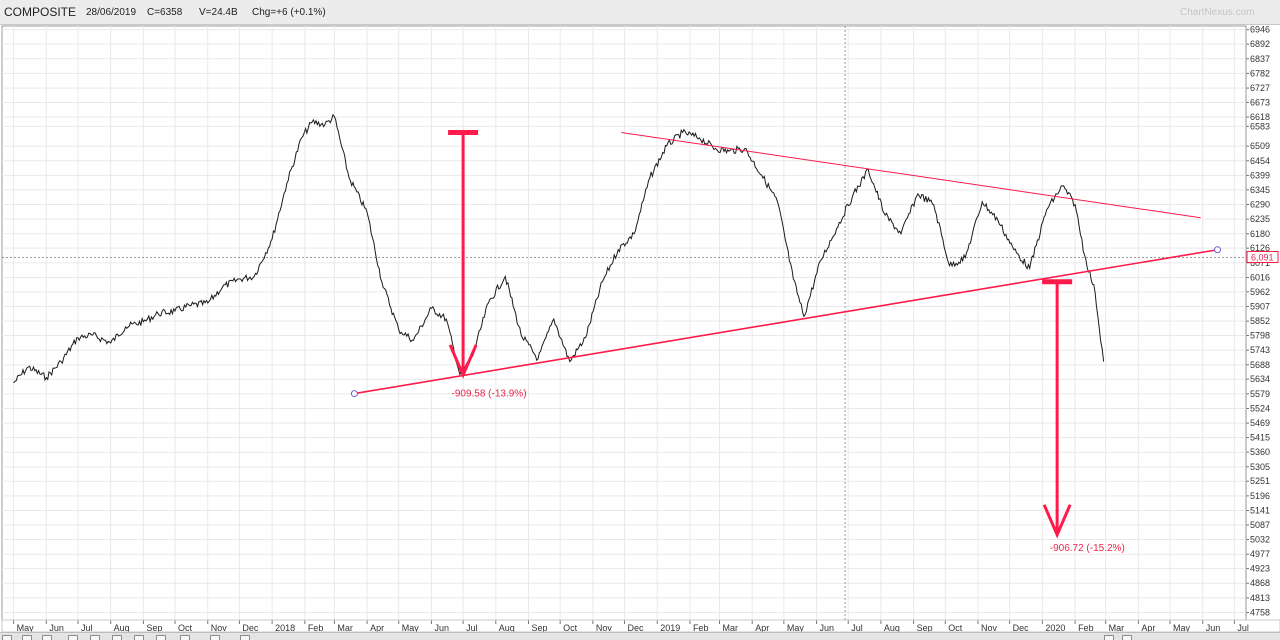 This screenshot has width=1280, height=640. I want to click on date-label: 28/06/2019, so click(111, 12).